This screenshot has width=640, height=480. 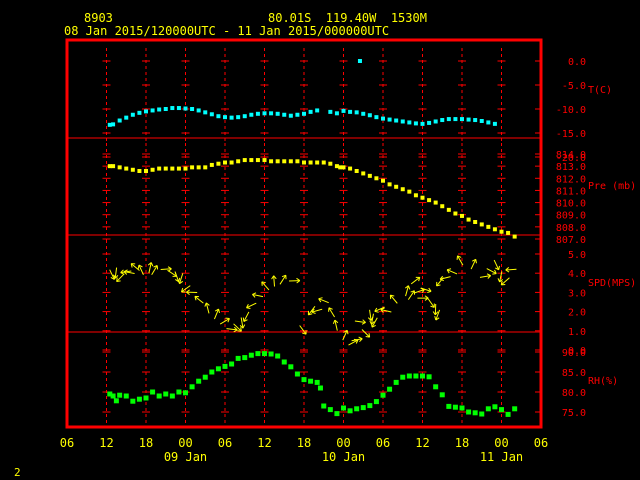 What do you see at coordinates (347, 18) in the screenshot?
I see `station-location: 80.01S 119.40W 1530M` at bounding box center [347, 18].